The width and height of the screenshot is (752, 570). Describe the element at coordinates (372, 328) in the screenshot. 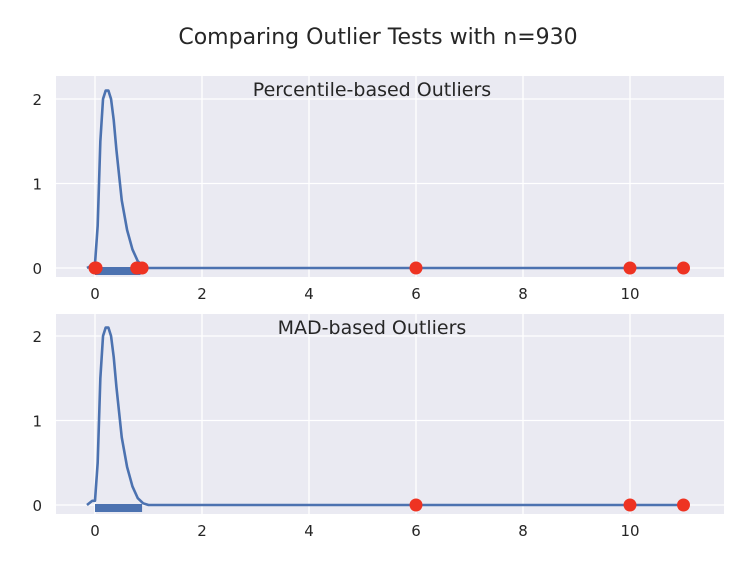

I see `subplot-title: MAD-based Outliers` at that location.